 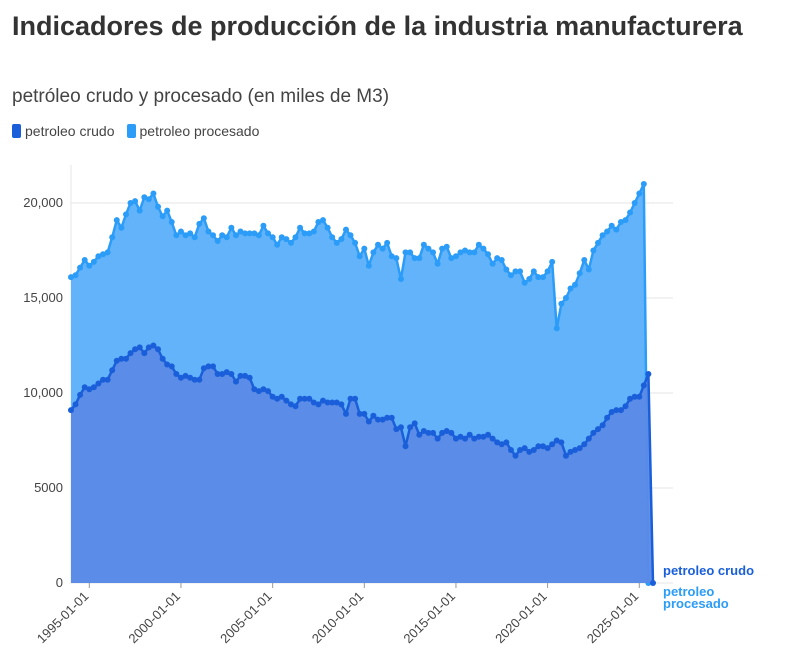 What do you see at coordinates (59, 582) in the screenshot?
I see `y-tick-label: 0` at bounding box center [59, 582].